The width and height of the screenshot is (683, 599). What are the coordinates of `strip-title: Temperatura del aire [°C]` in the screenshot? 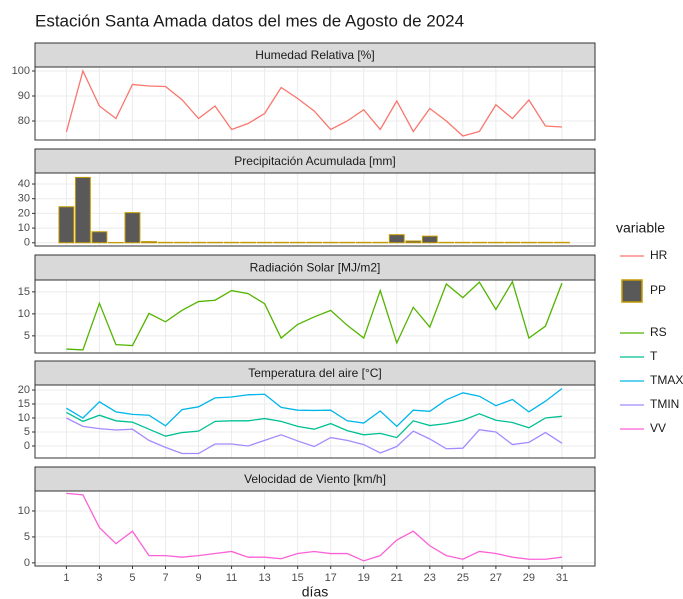 It's located at (315, 373).